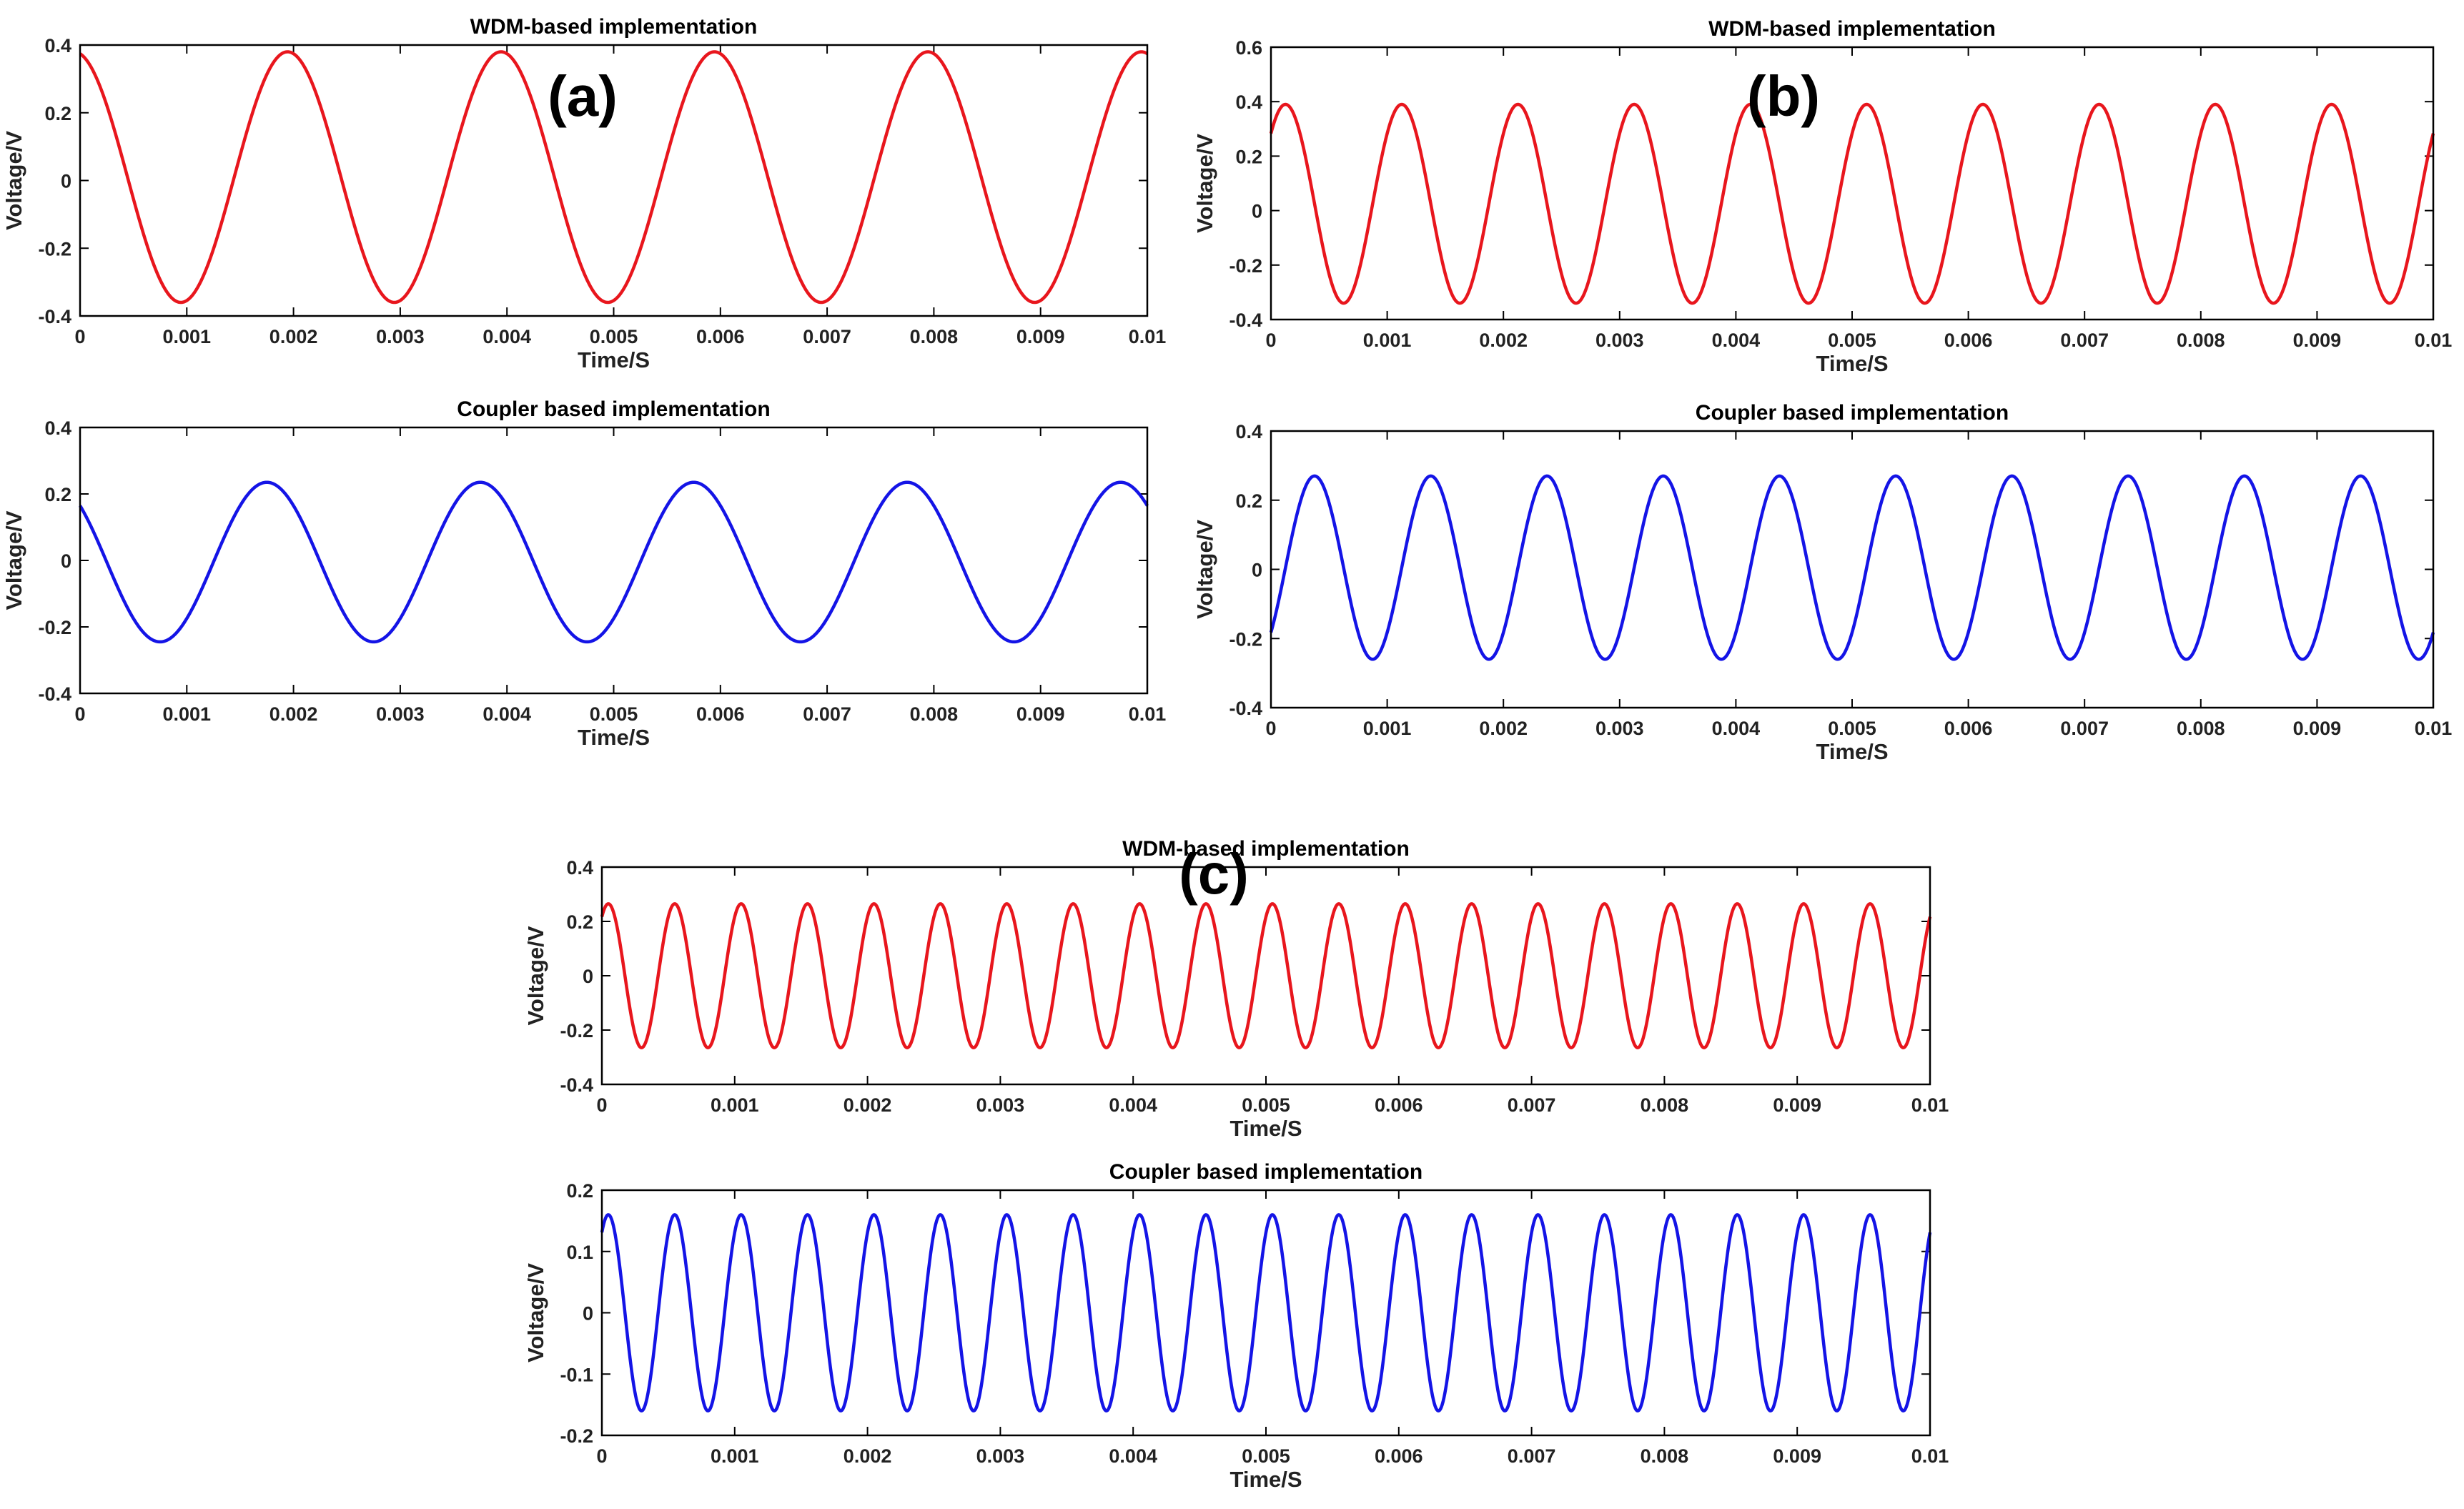 This screenshot has width=2464, height=1509. What do you see at coordinates (580, 1252) in the screenshot?
I see `y-tick-label: 0.1` at bounding box center [580, 1252].